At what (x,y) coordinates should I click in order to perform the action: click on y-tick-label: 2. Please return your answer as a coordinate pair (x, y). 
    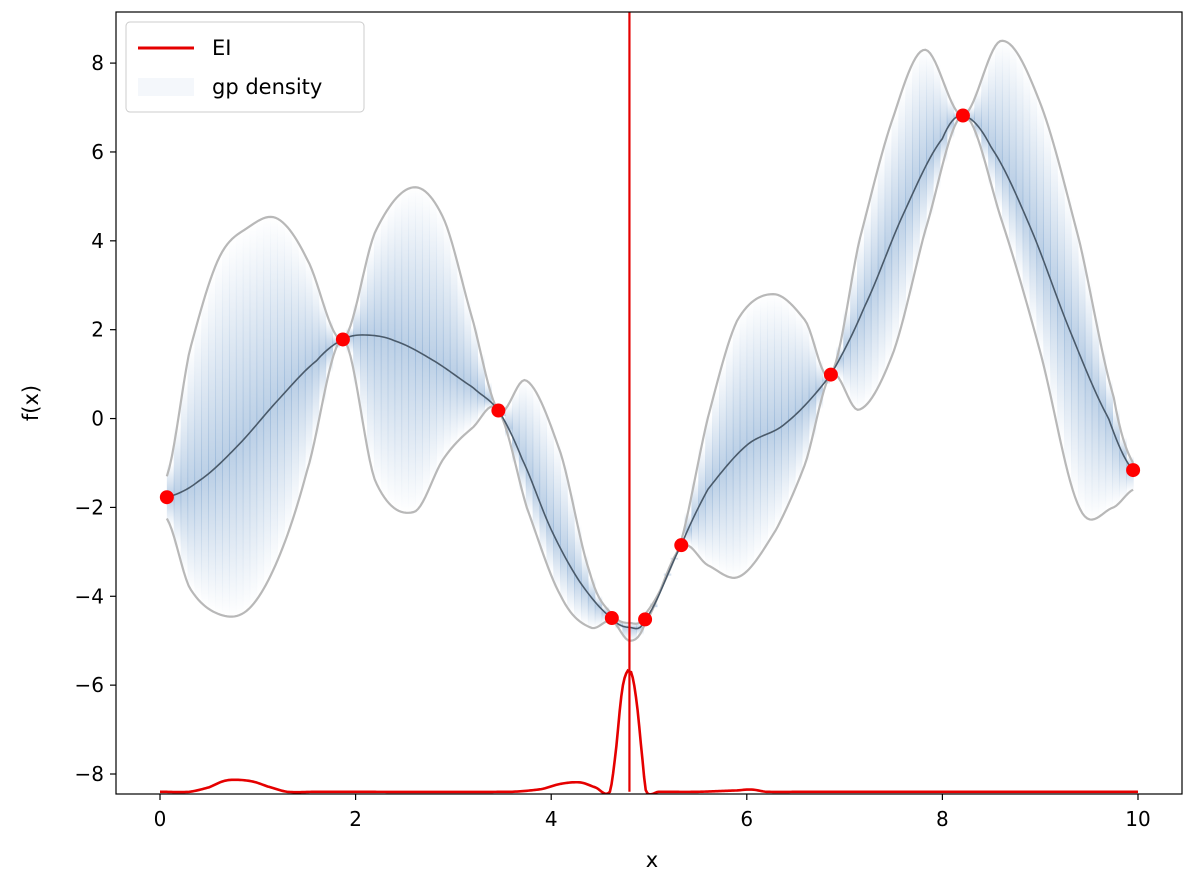
    Looking at the image, I should click on (97, 330).